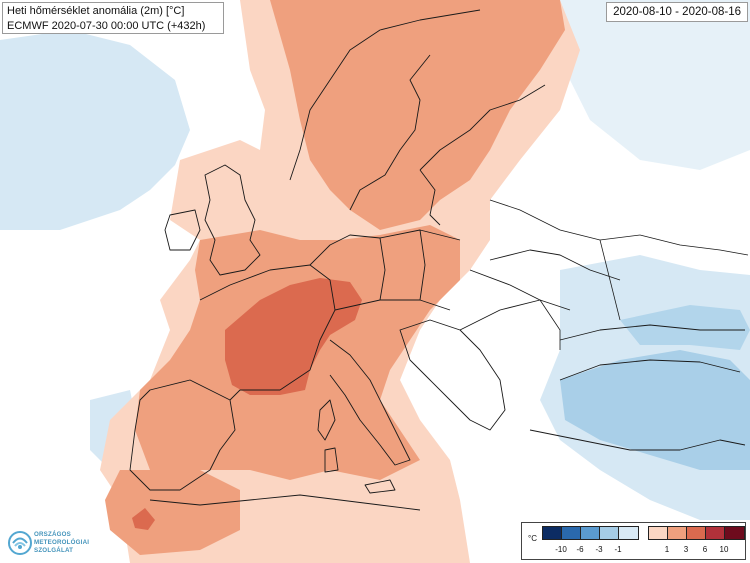 This screenshot has height=563, width=750. I want to click on om-swirl-logo-icon, so click(20, 543).